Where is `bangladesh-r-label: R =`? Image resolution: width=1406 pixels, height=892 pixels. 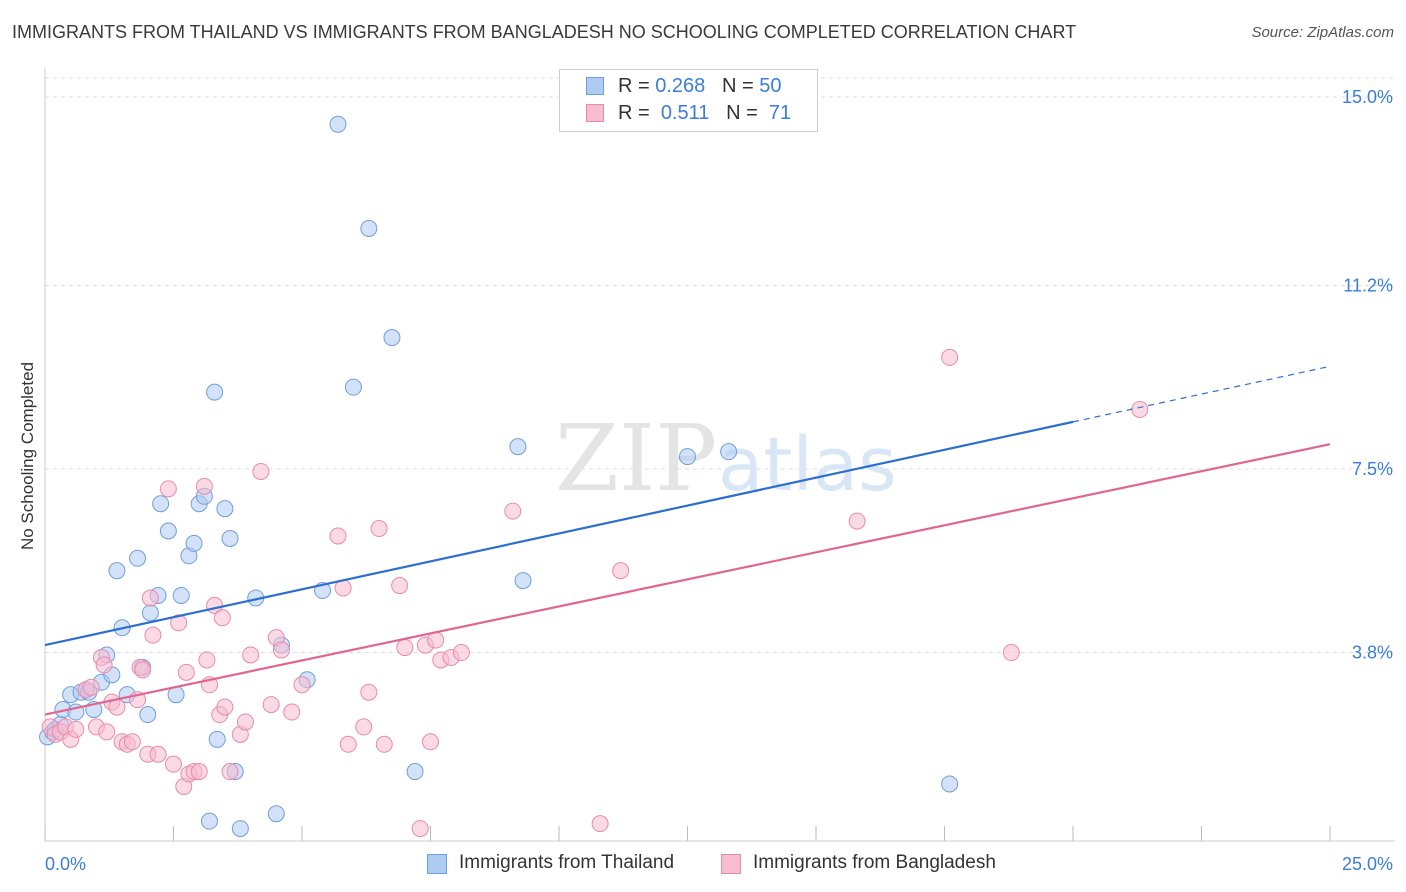 bangladesh-r-label: R = is located at coordinates (634, 113).